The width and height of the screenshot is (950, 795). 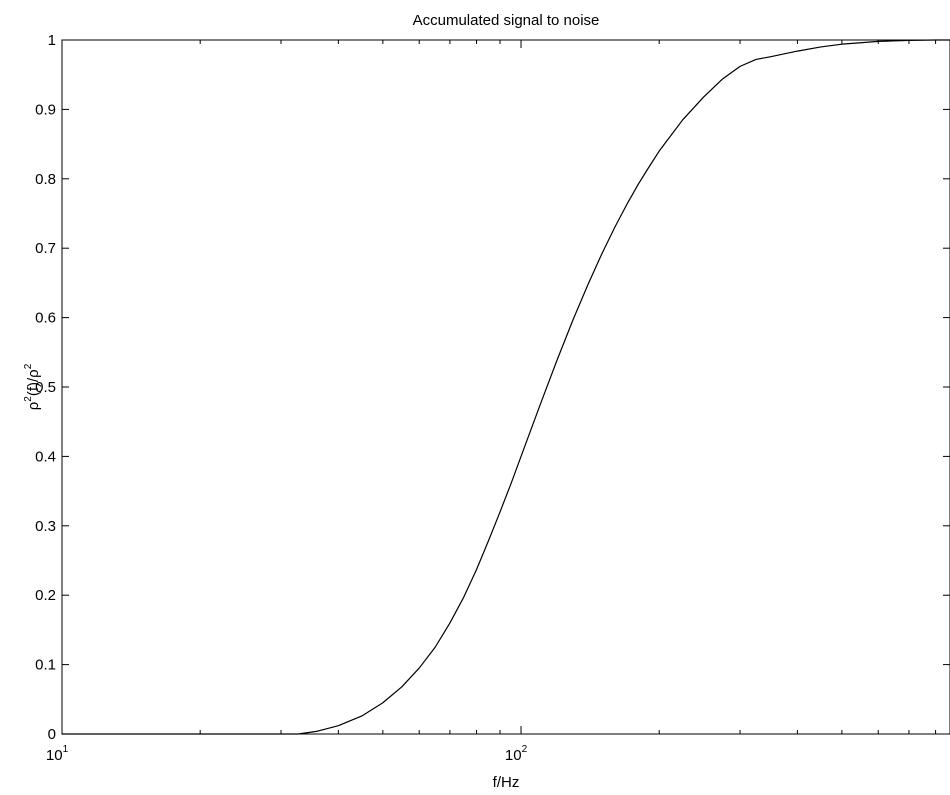 I want to click on y-tick-label: 1, so click(x=52, y=40).